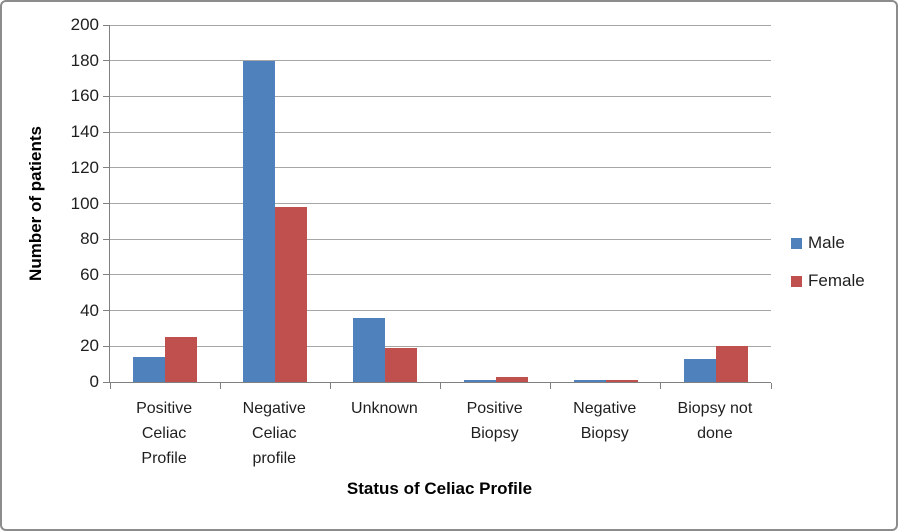 This screenshot has height=531, width=898. I want to click on x-category-label: Negative Biopsy, so click(605, 421).